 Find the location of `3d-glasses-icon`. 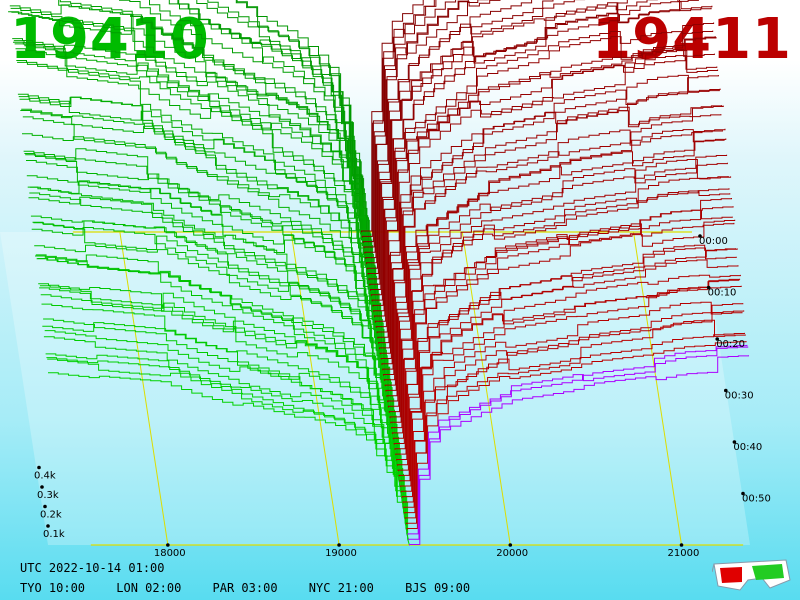

3d-glasses-icon is located at coordinates (752, 575).